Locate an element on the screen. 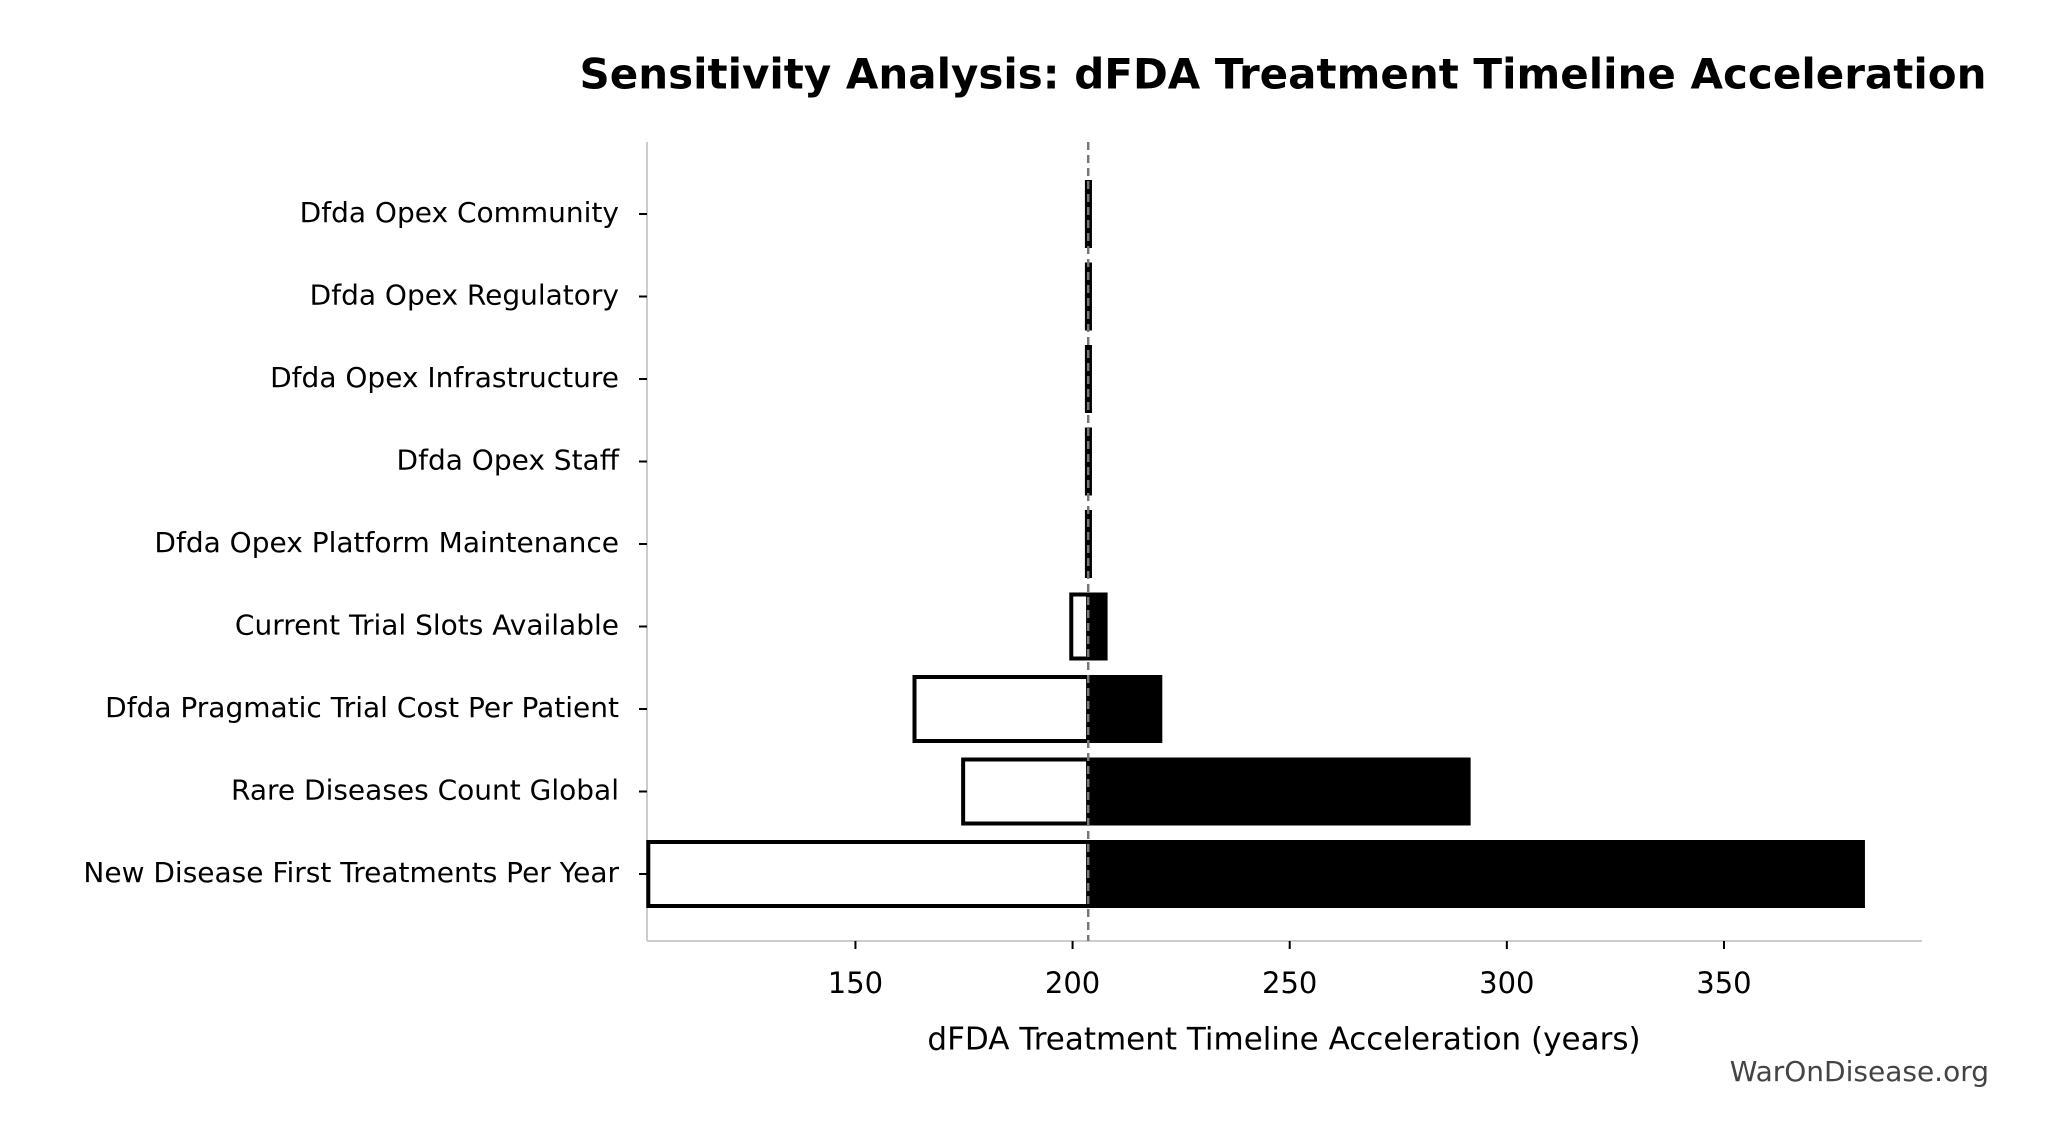 The image size is (2057, 1145). x-tick-label: 250 is located at coordinates (1289, 983).